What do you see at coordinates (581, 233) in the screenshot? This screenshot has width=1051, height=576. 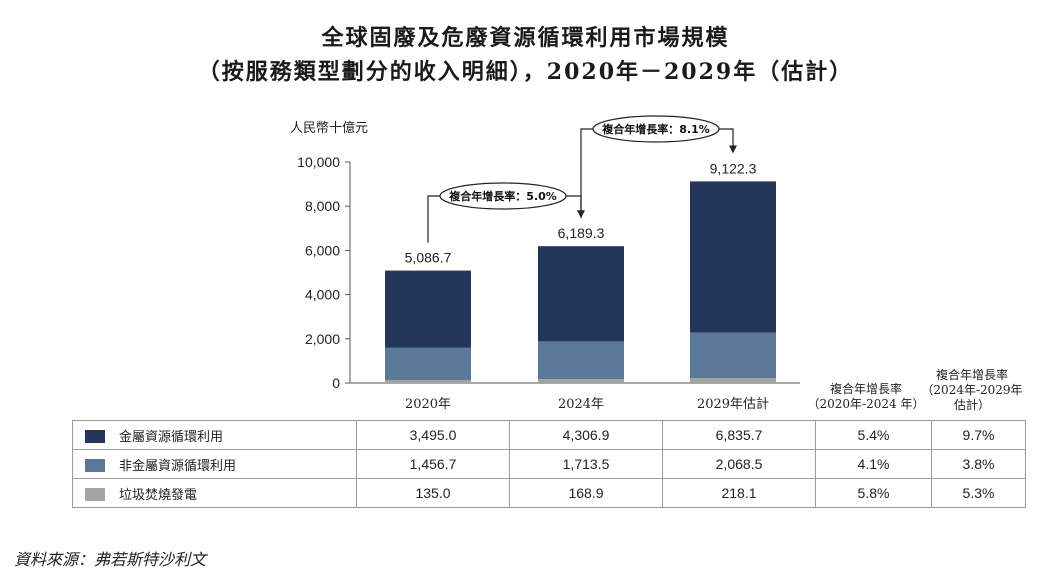 I see `bar-total-label: 6,189.3` at bounding box center [581, 233].